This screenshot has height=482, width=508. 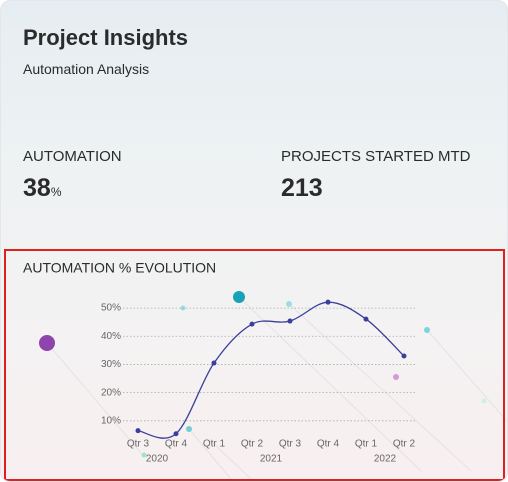 I want to click on kpi-label: AUTOMATION, so click(x=72, y=156).